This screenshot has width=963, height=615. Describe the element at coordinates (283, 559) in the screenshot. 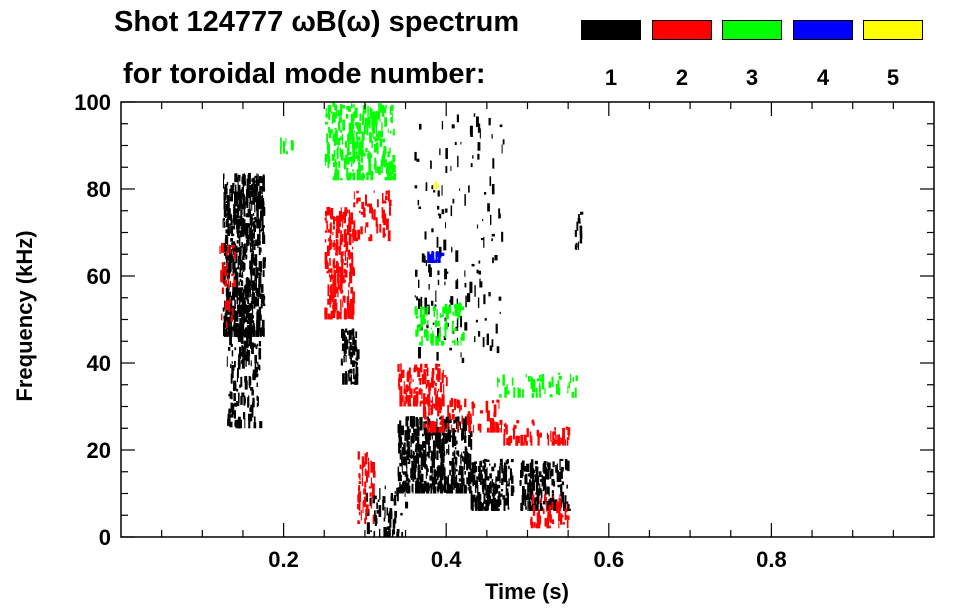

I see `x-tick-label: 0.2` at that location.